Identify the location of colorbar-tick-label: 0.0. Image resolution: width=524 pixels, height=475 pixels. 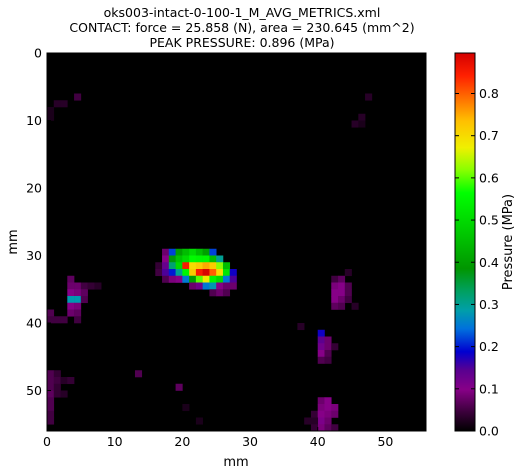
(489, 431).